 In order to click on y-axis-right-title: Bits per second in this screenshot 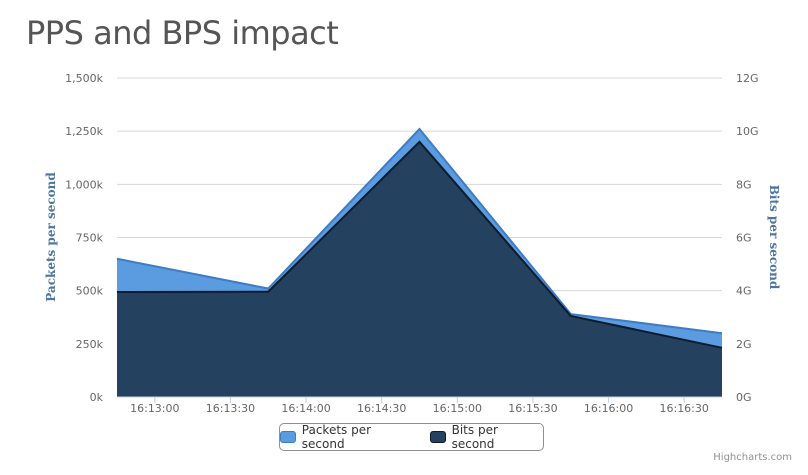, I will do `click(774, 237)`.